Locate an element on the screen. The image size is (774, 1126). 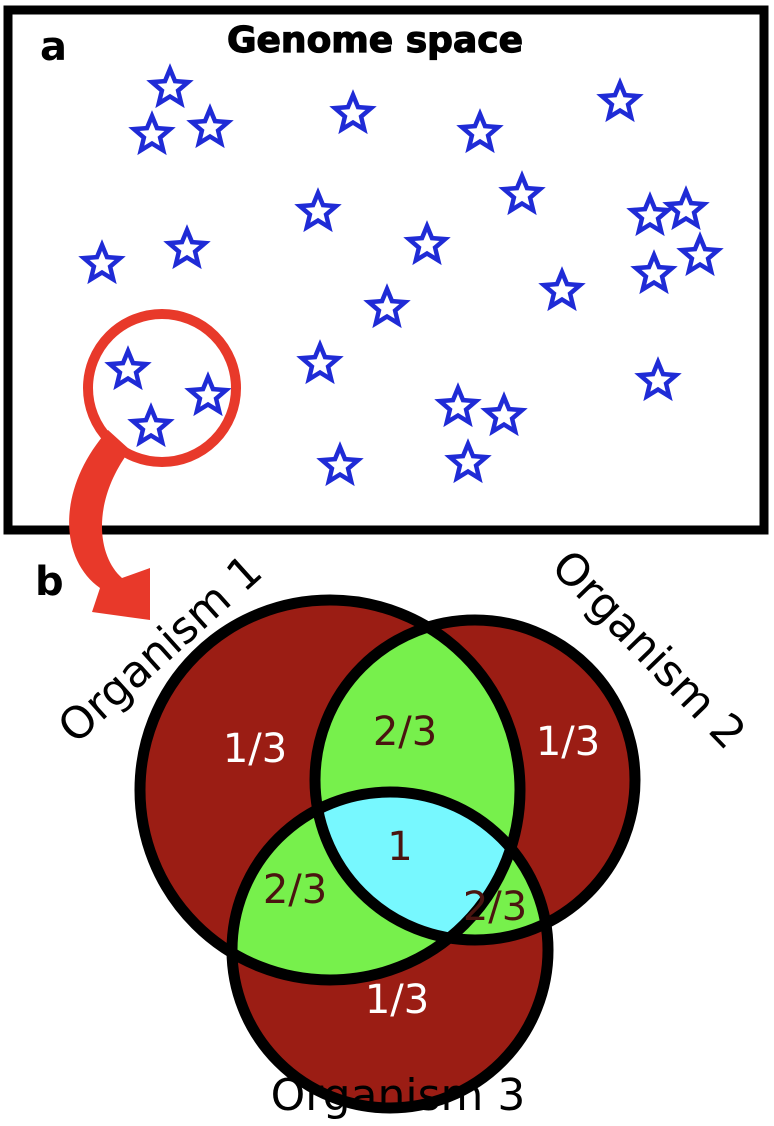
curved-arrow-icon is located at coordinates (109, 525).